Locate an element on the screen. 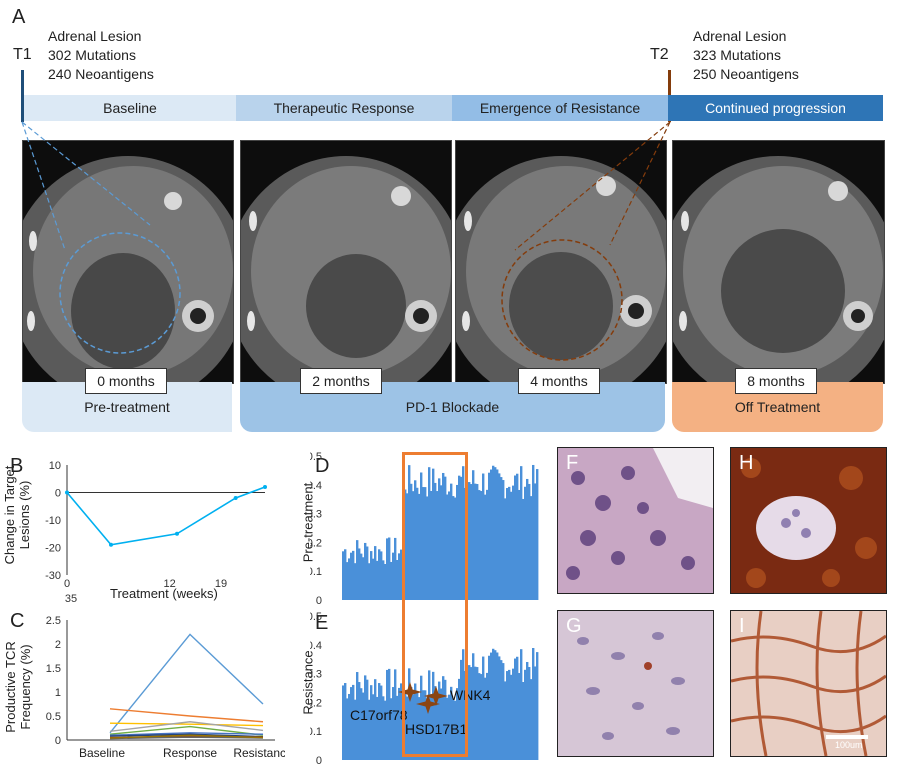  panel-label-f: F is located at coordinates (572, 463).